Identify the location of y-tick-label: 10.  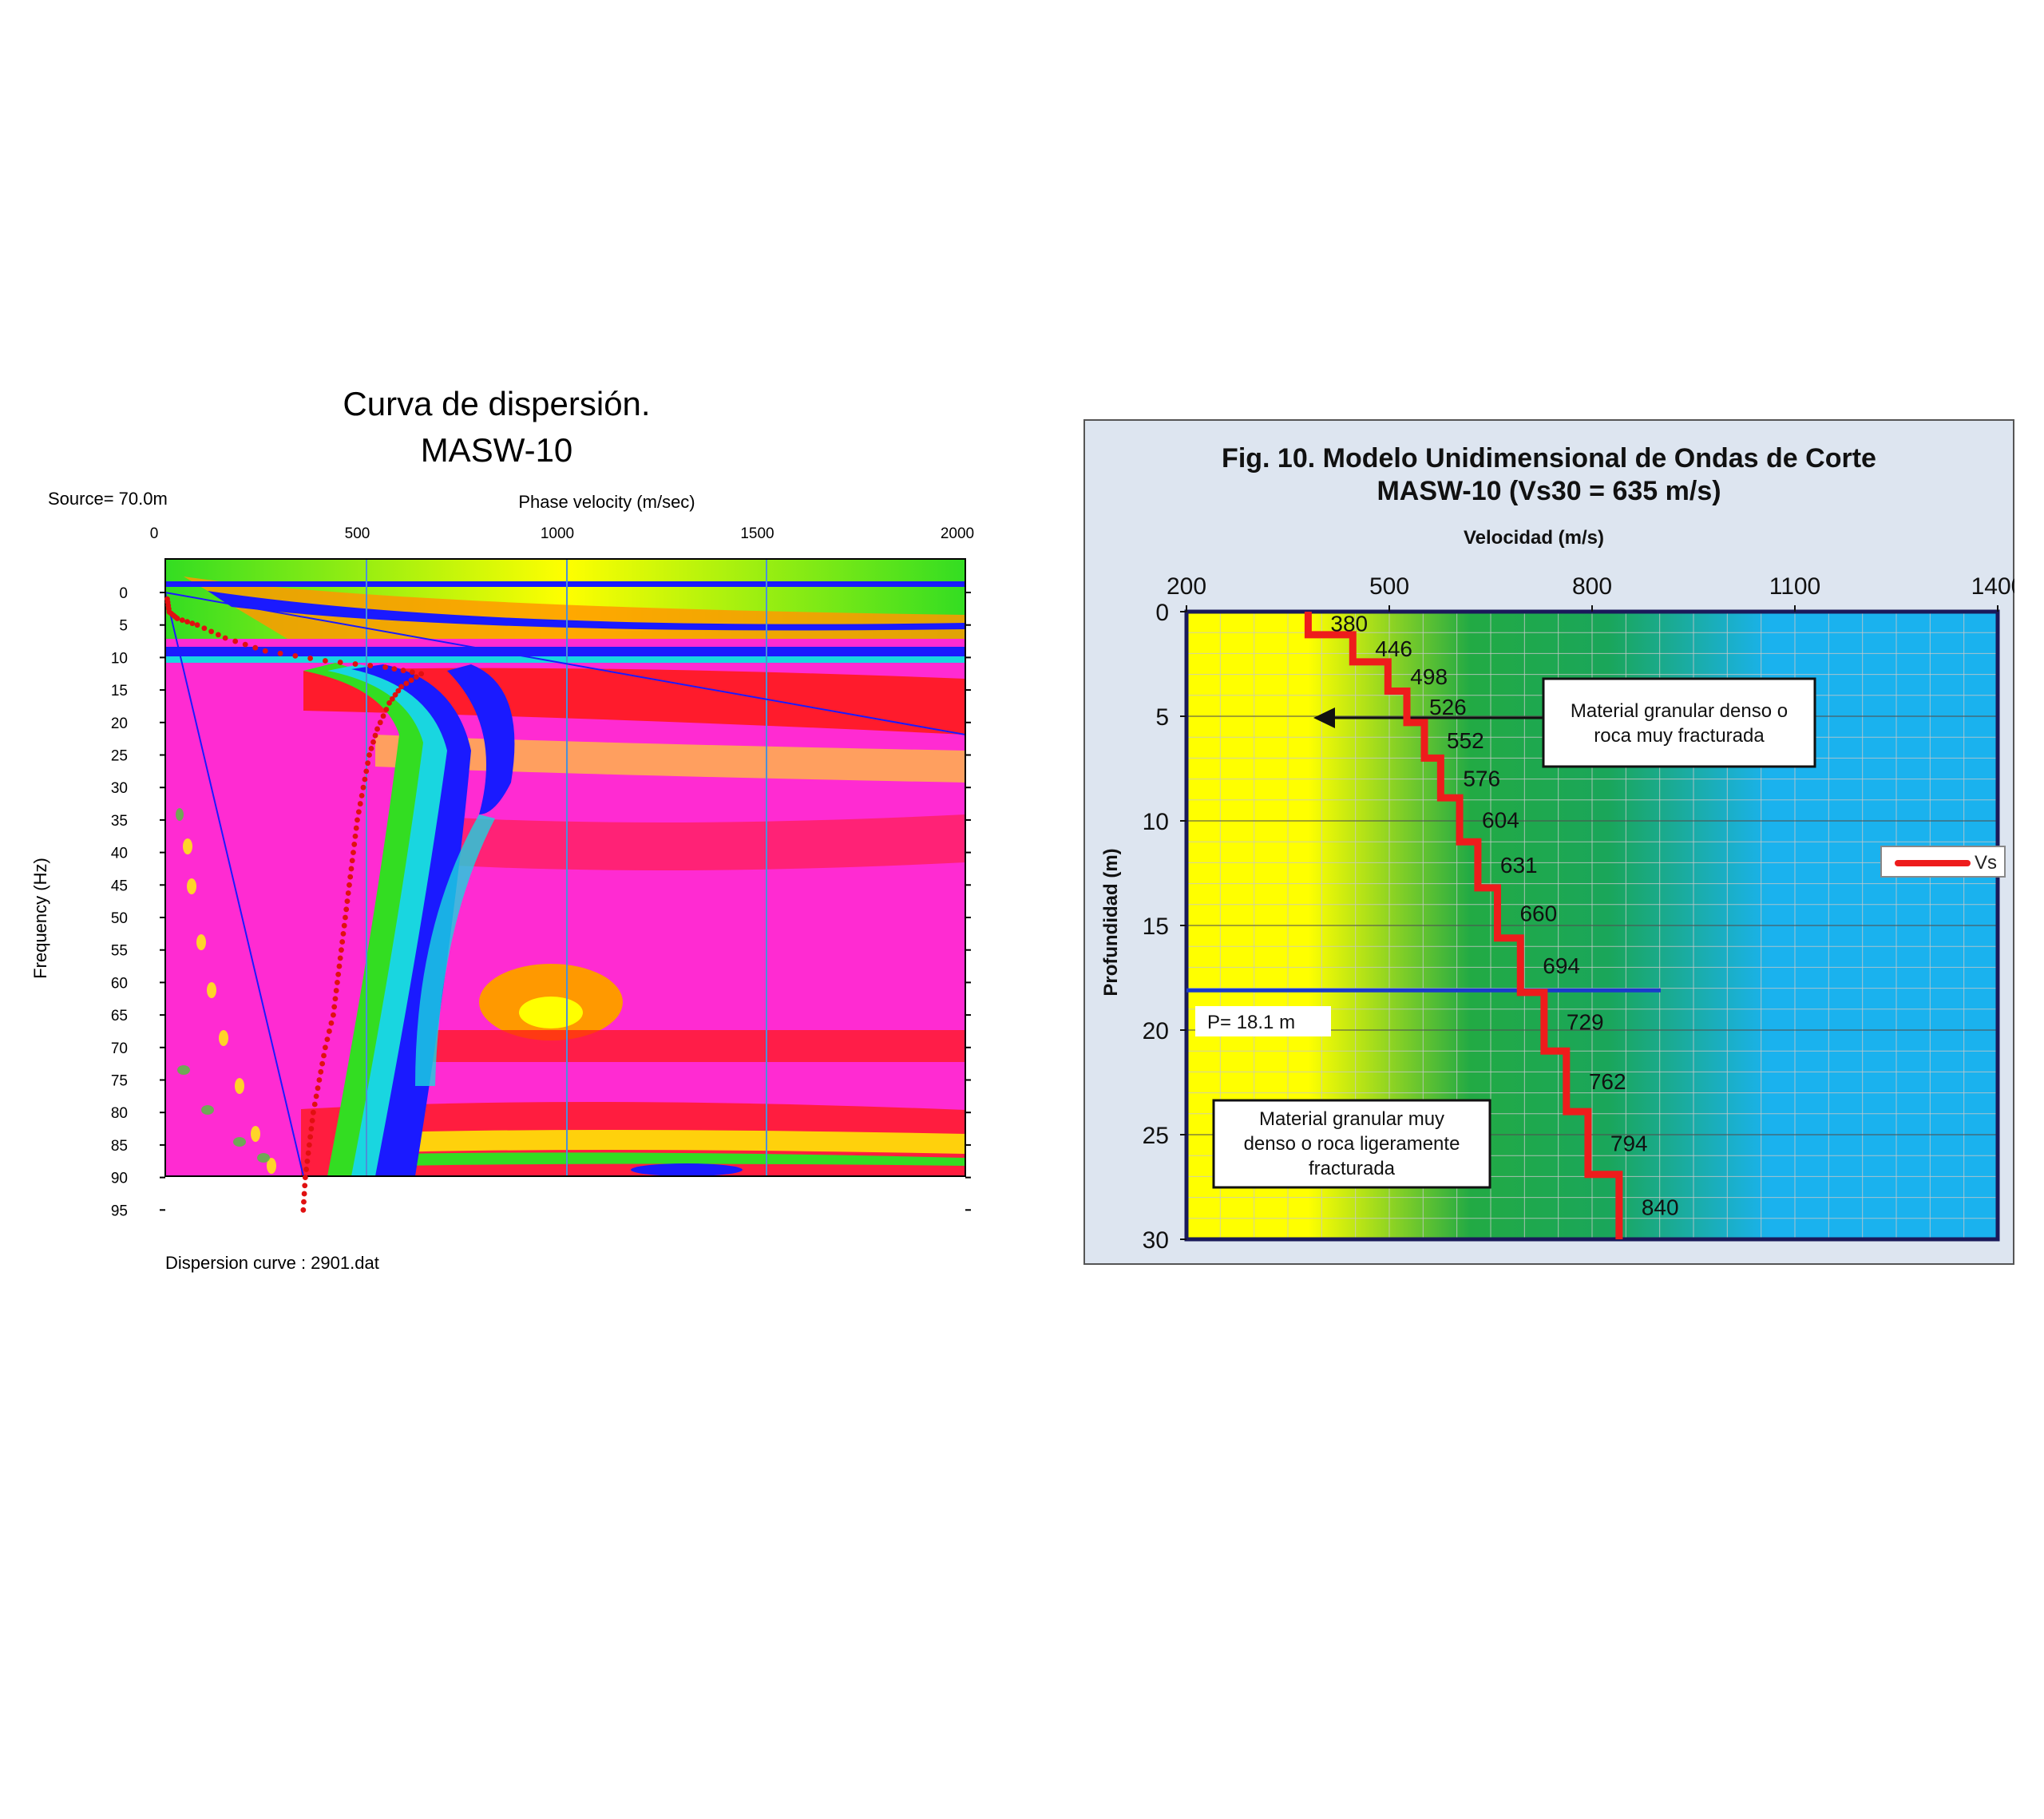
(119, 658).